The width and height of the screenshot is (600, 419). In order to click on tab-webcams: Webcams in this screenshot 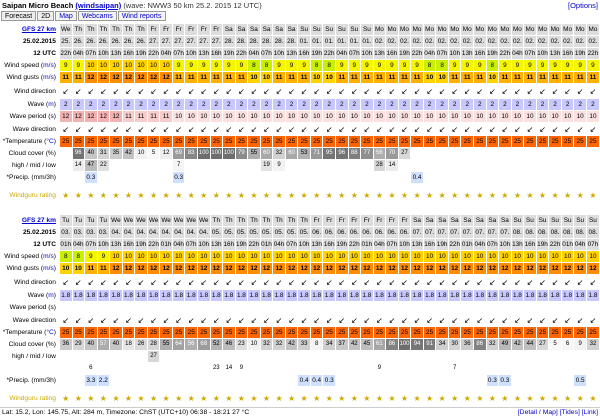, I will do `click(97, 16)`.